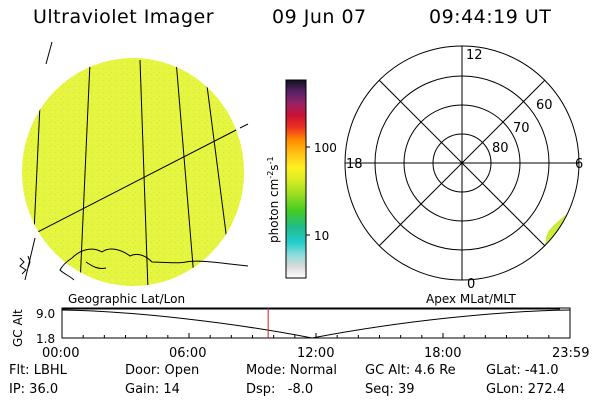  I want to click on gc-alt-info: GC Alt: 4.6 Re, so click(410, 370).